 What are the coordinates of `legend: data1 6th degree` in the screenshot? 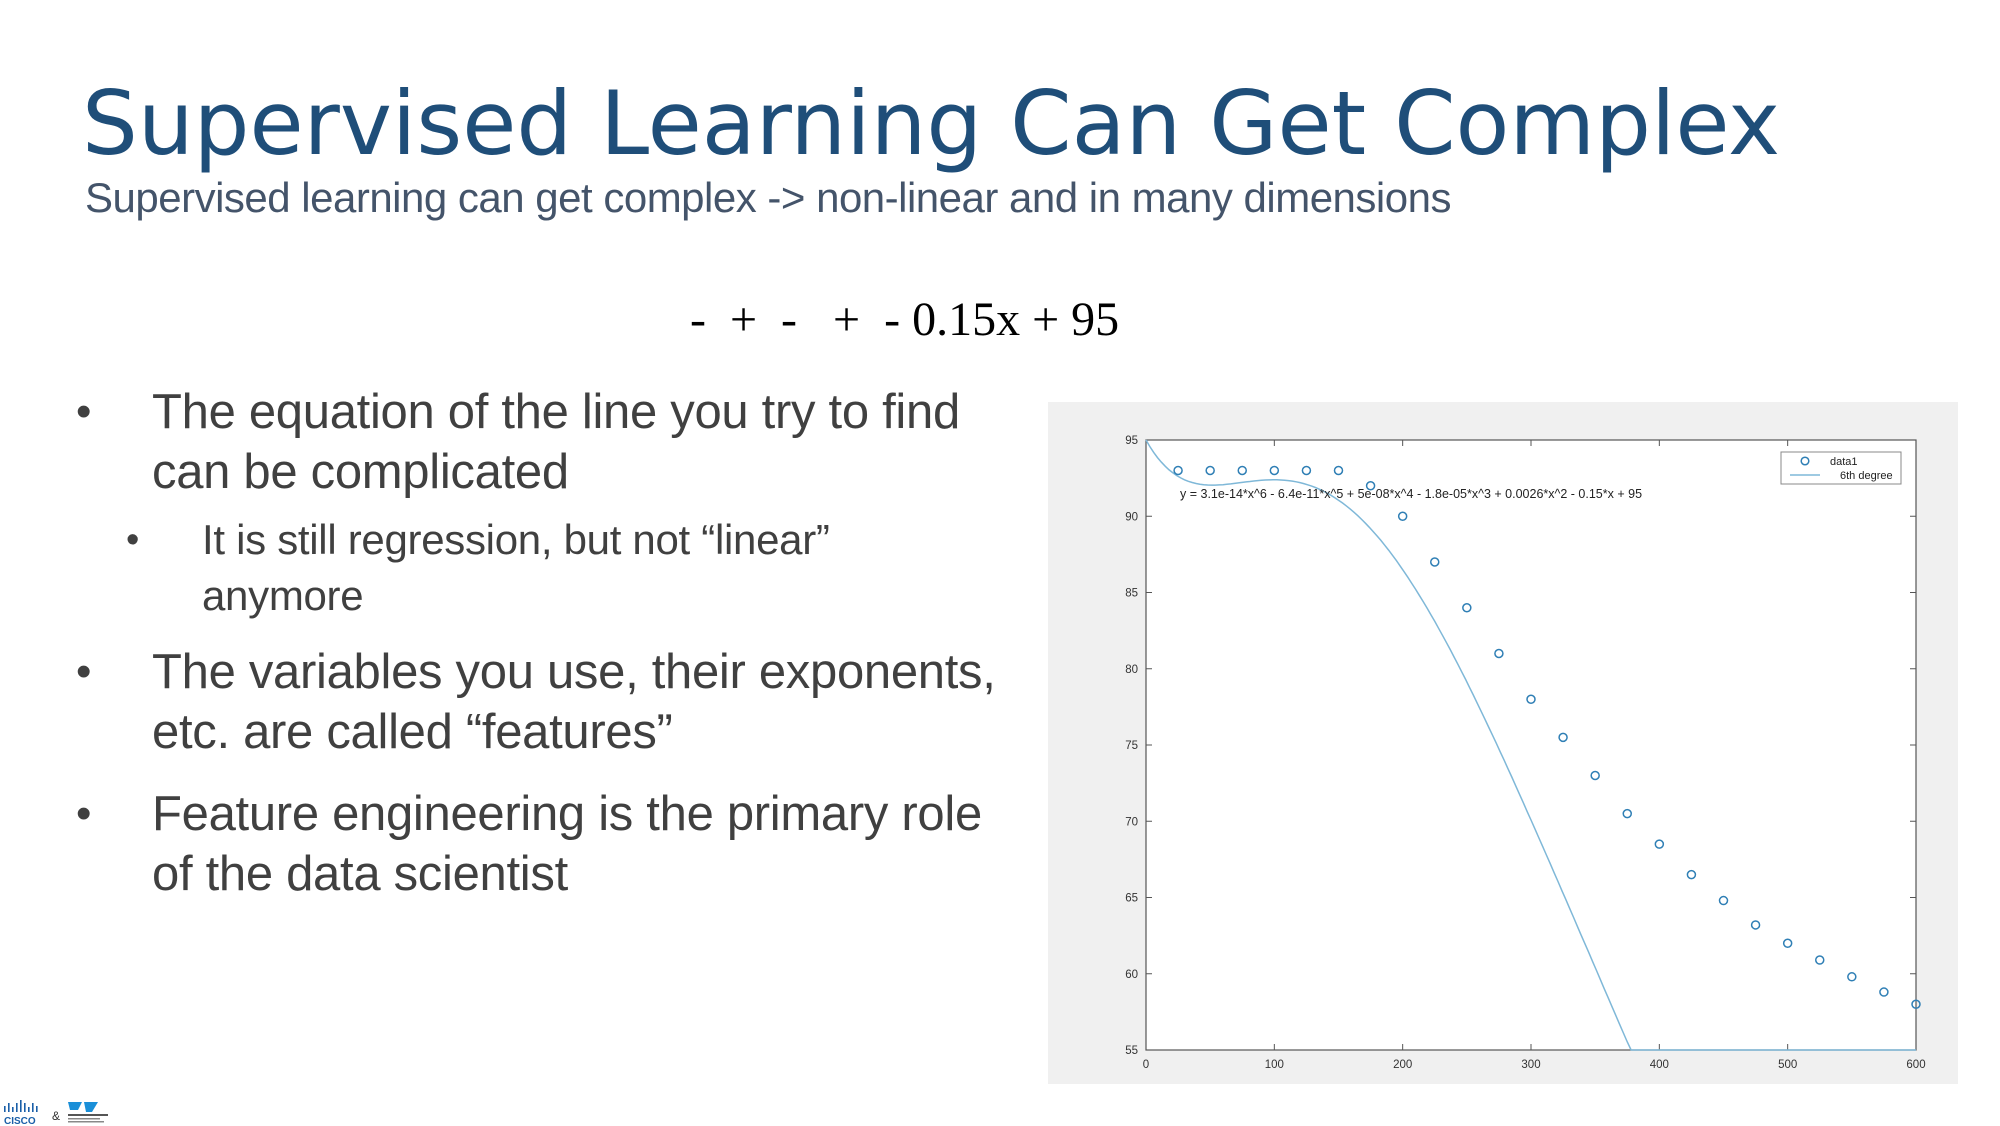 It's located at (1841, 468).